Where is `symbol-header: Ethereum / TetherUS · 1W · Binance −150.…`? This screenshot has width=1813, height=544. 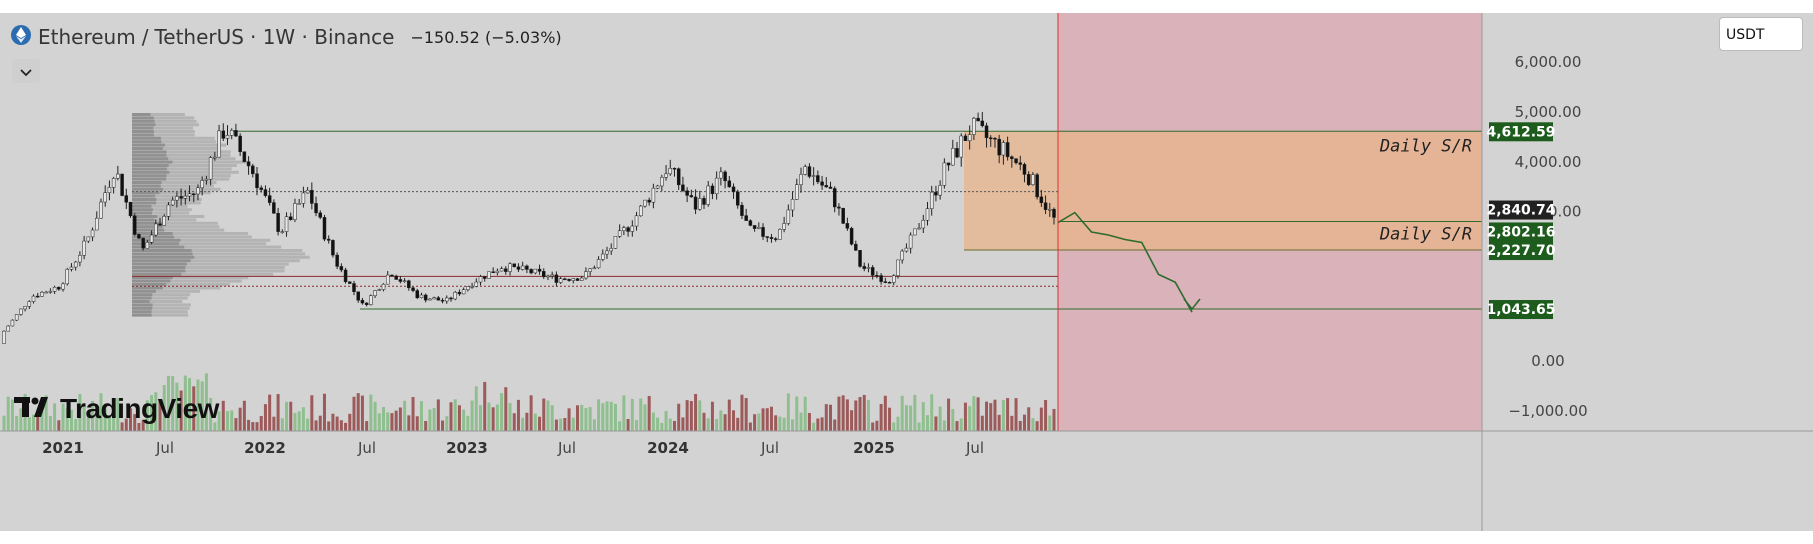
symbol-header: Ethereum / TetherUS · 1W · Binance −150.… is located at coordinates (286, 37).